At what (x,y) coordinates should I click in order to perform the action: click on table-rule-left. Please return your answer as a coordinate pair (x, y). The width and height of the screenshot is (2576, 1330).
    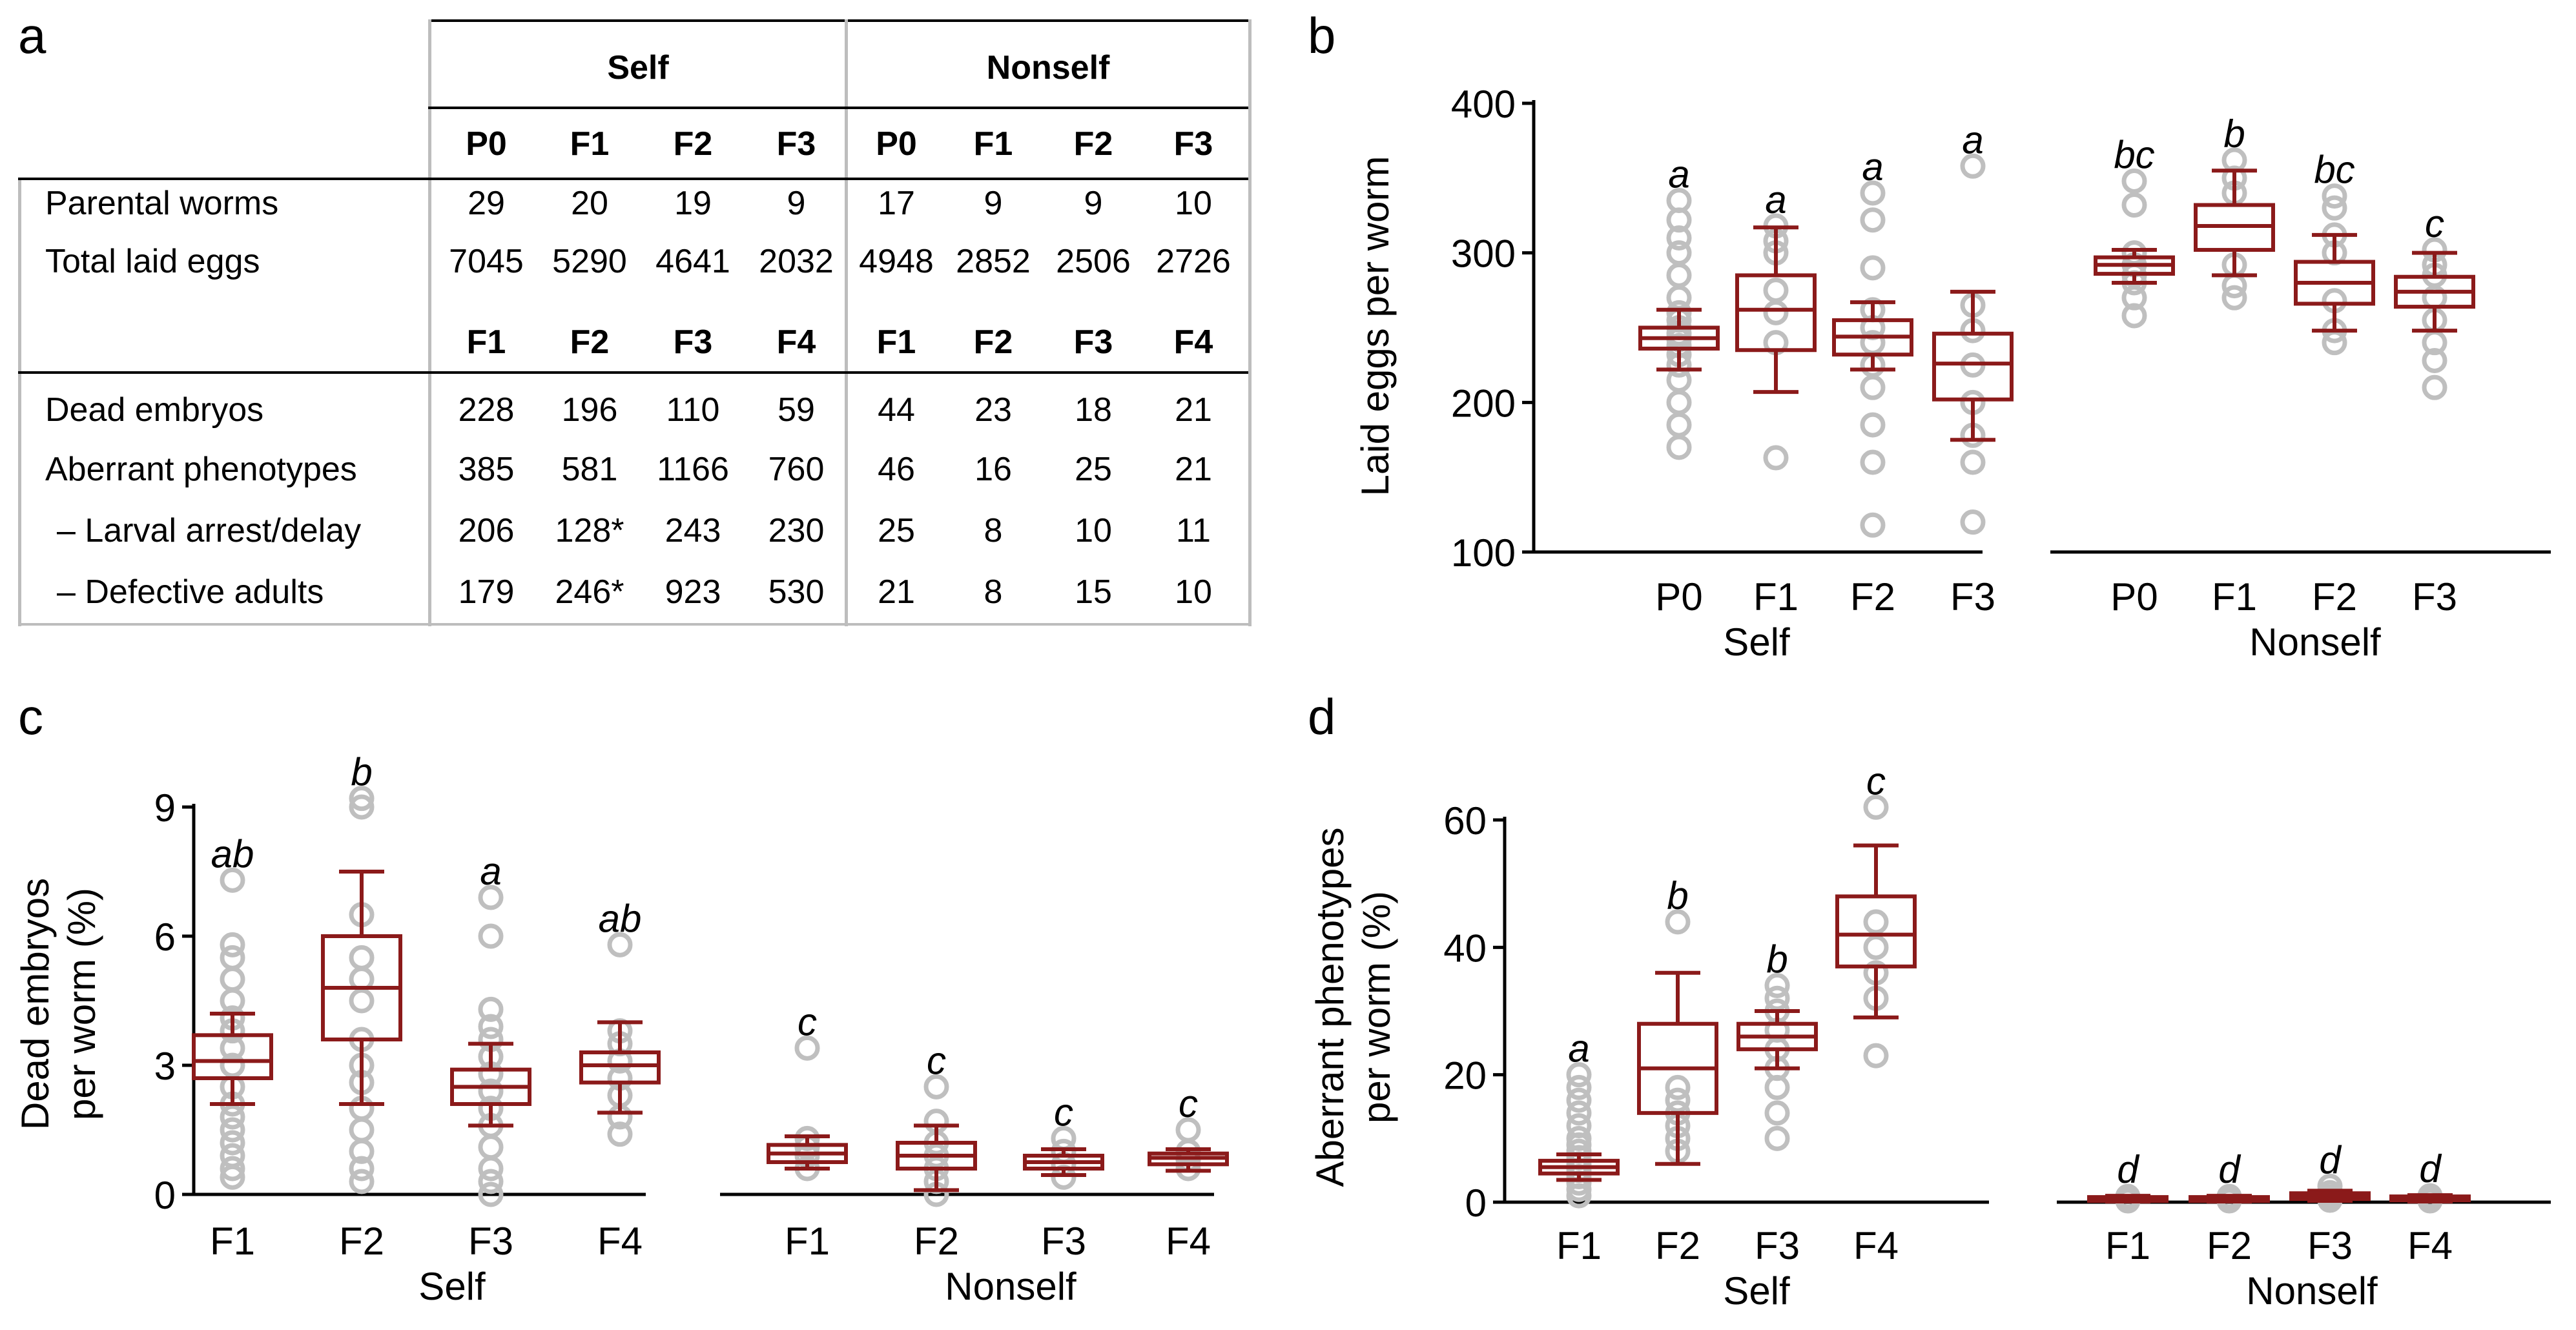
    Looking at the image, I should click on (429, 375).